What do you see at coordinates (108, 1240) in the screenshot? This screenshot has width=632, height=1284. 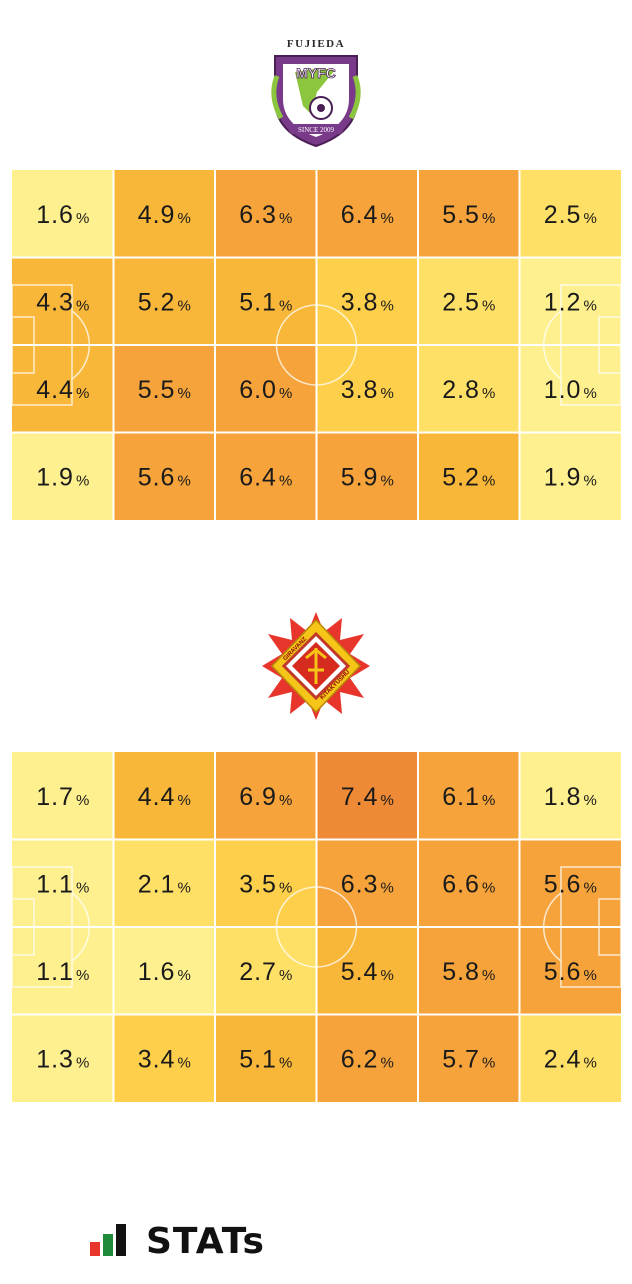 I see `stats-logo-icon` at bounding box center [108, 1240].